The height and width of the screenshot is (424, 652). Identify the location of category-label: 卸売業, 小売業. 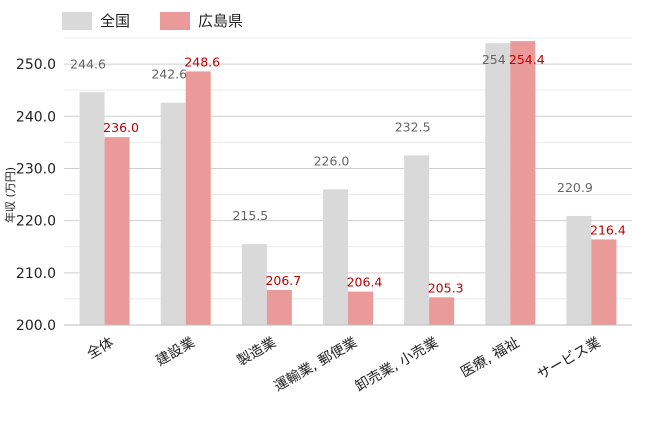
(397, 365).